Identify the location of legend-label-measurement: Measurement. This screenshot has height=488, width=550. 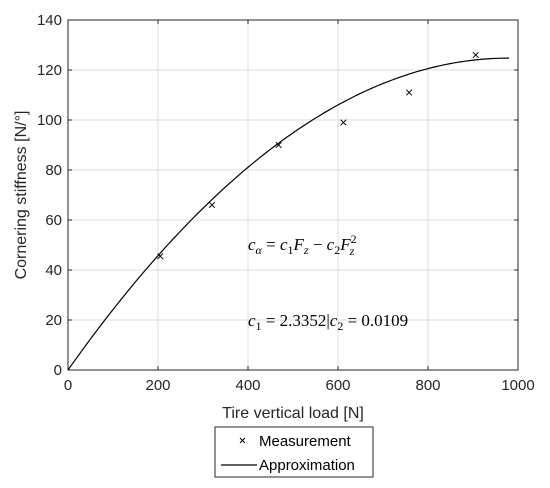
(305, 441).